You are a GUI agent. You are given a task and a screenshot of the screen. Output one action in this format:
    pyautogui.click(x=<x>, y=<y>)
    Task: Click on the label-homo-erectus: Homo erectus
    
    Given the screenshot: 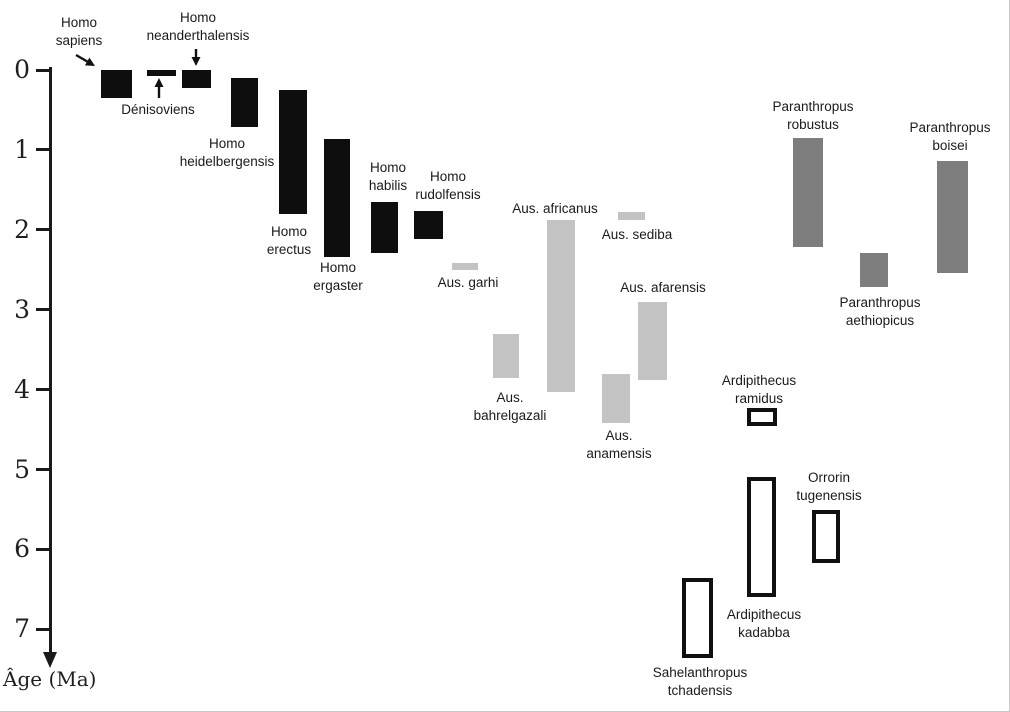 What is the action you would take?
    pyautogui.click(x=289, y=241)
    